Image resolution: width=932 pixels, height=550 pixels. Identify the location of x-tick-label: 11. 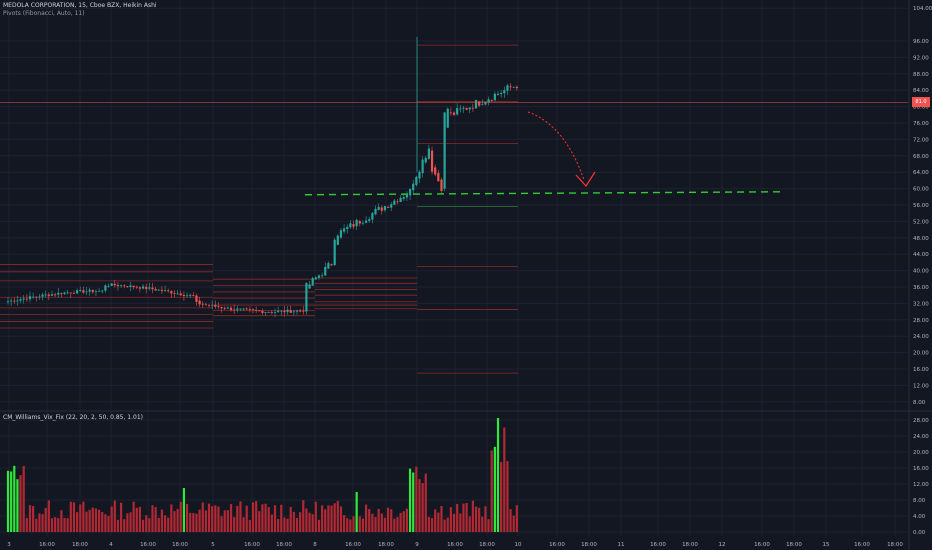
(621, 545).